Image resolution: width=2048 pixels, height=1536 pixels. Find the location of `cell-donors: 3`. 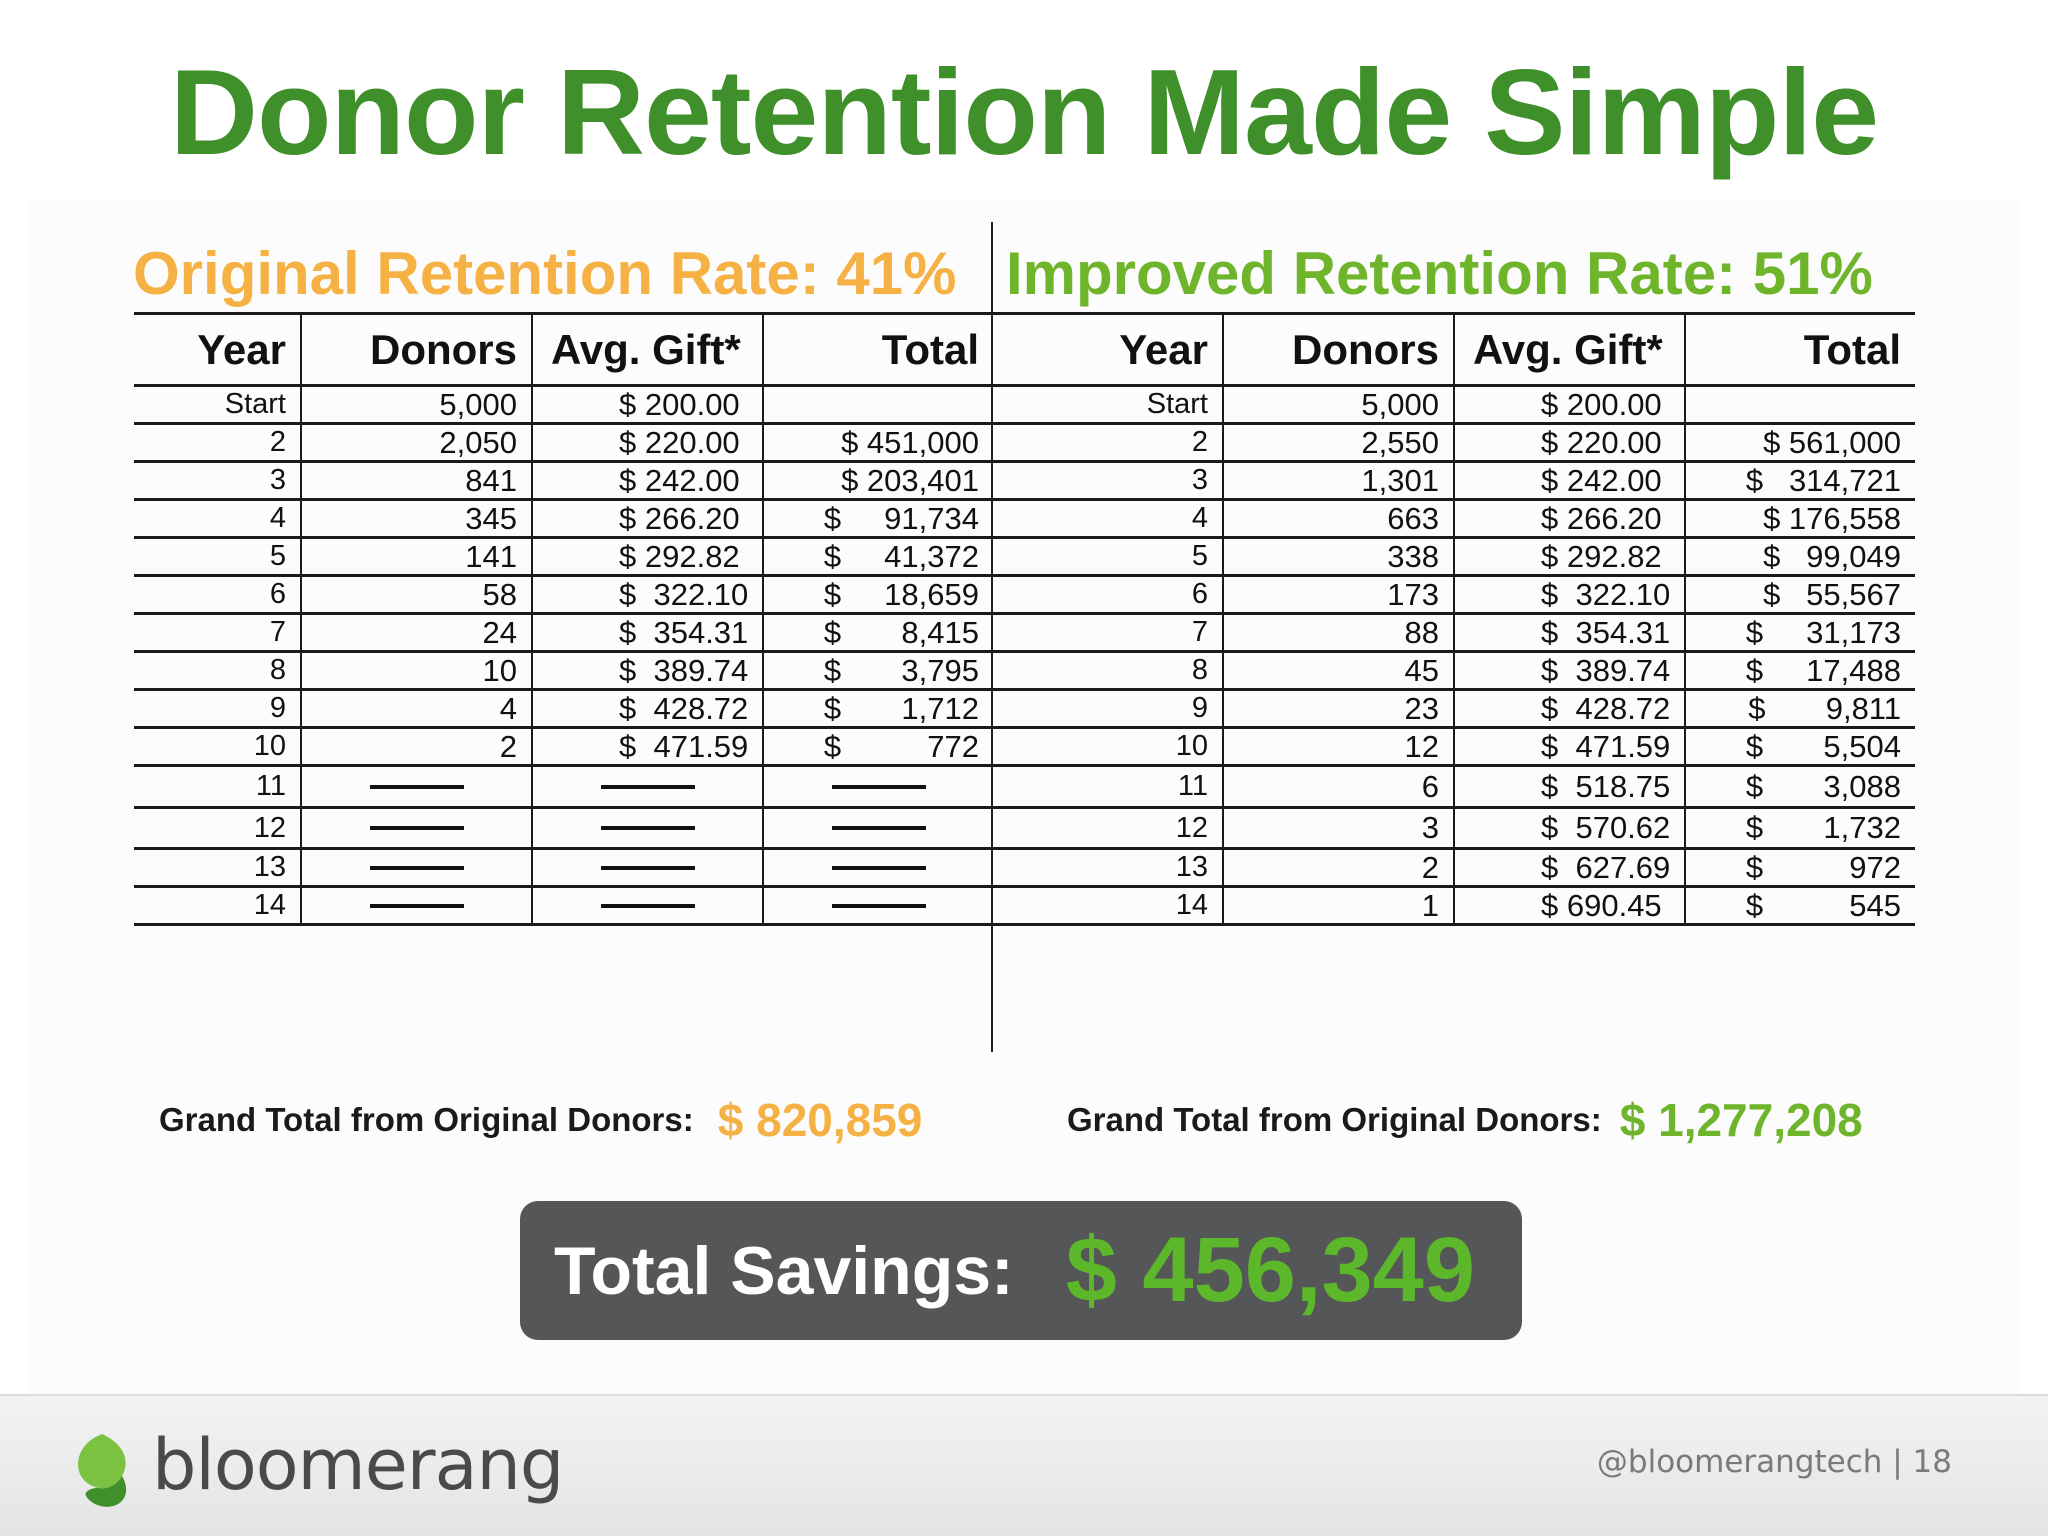

cell-donors: 3 is located at coordinates (1337, 828).